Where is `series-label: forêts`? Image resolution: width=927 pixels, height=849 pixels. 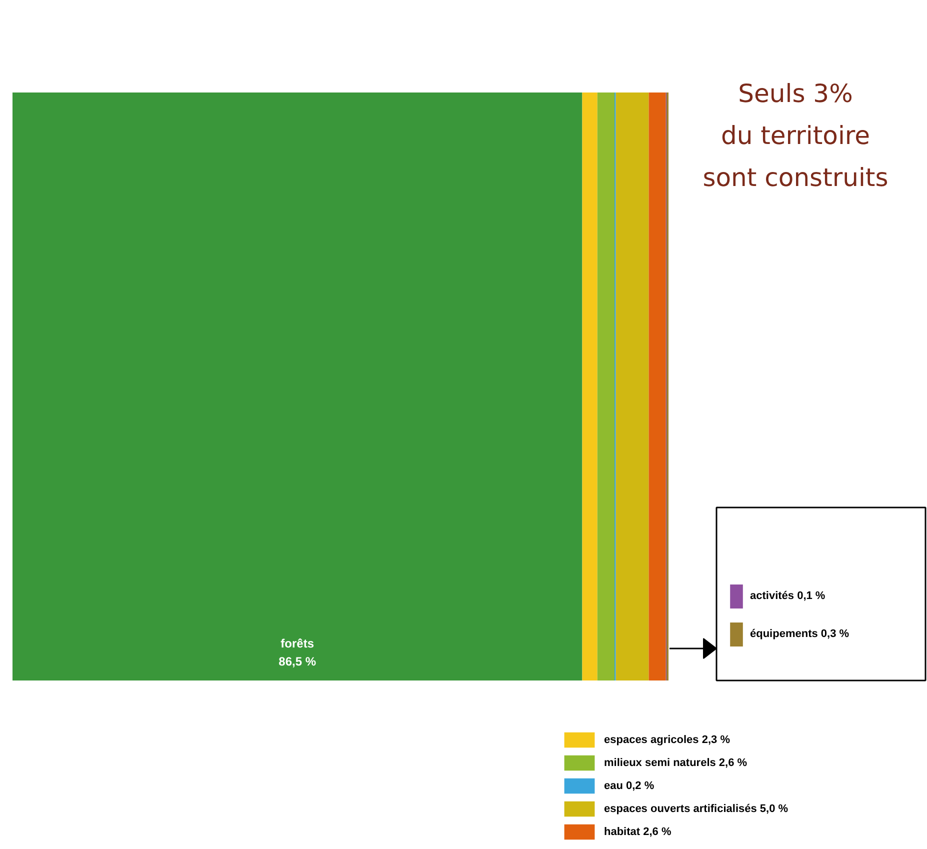
series-label: forêts is located at coordinates (297, 643).